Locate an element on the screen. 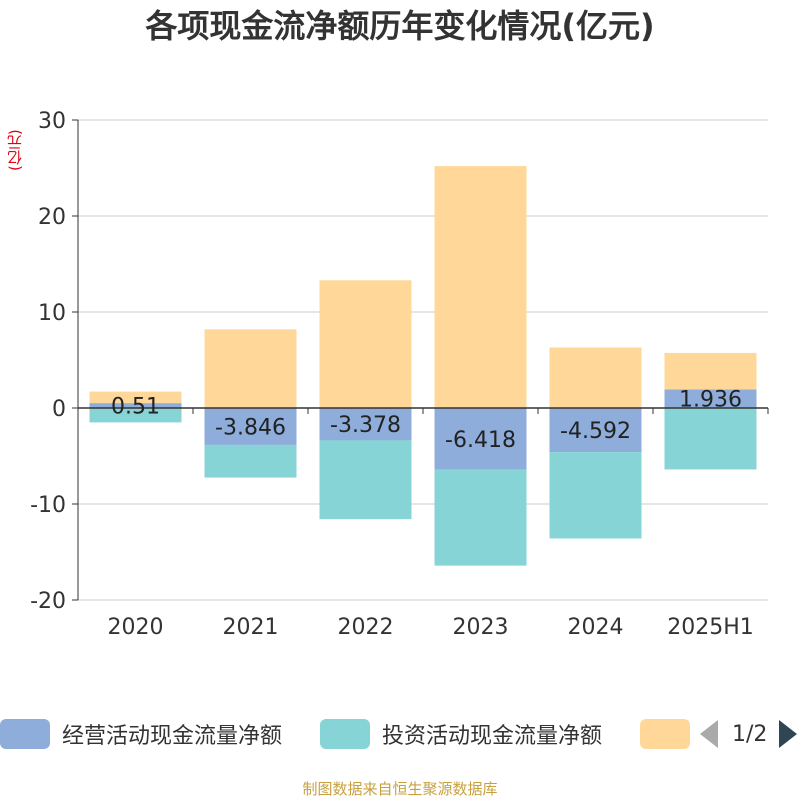 The image size is (800, 800). bar-series1-2025H1 is located at coordinates (710, 439).